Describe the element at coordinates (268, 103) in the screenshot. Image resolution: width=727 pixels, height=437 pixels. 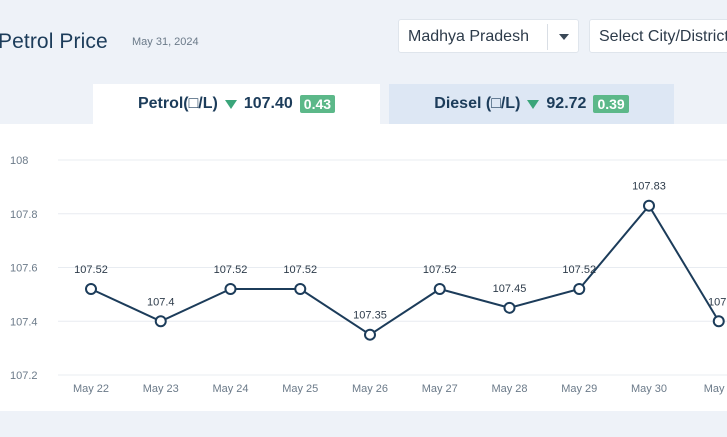
I see `tab-petrol-price: 107.40` at that location.